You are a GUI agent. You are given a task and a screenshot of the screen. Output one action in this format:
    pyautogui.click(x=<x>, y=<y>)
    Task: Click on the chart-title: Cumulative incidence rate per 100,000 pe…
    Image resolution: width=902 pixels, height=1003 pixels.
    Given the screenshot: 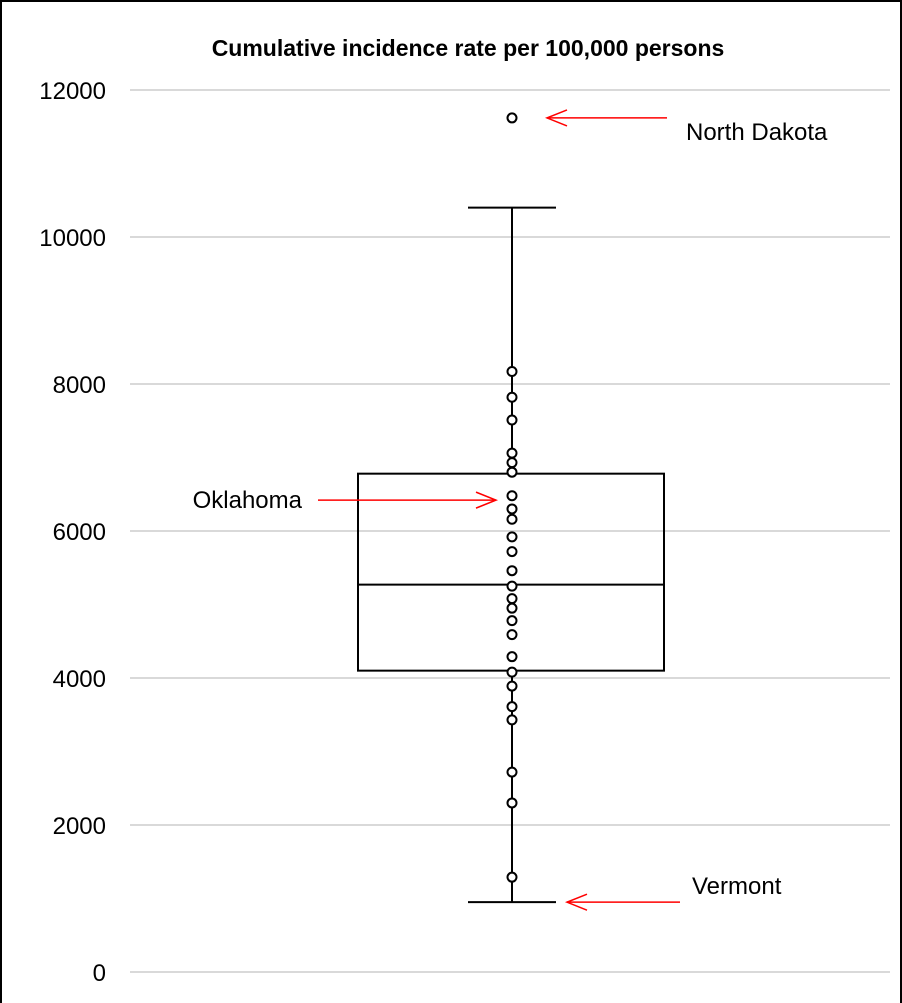 What is the action you would take?
    pyautogui.click(x=468, y=48)
    